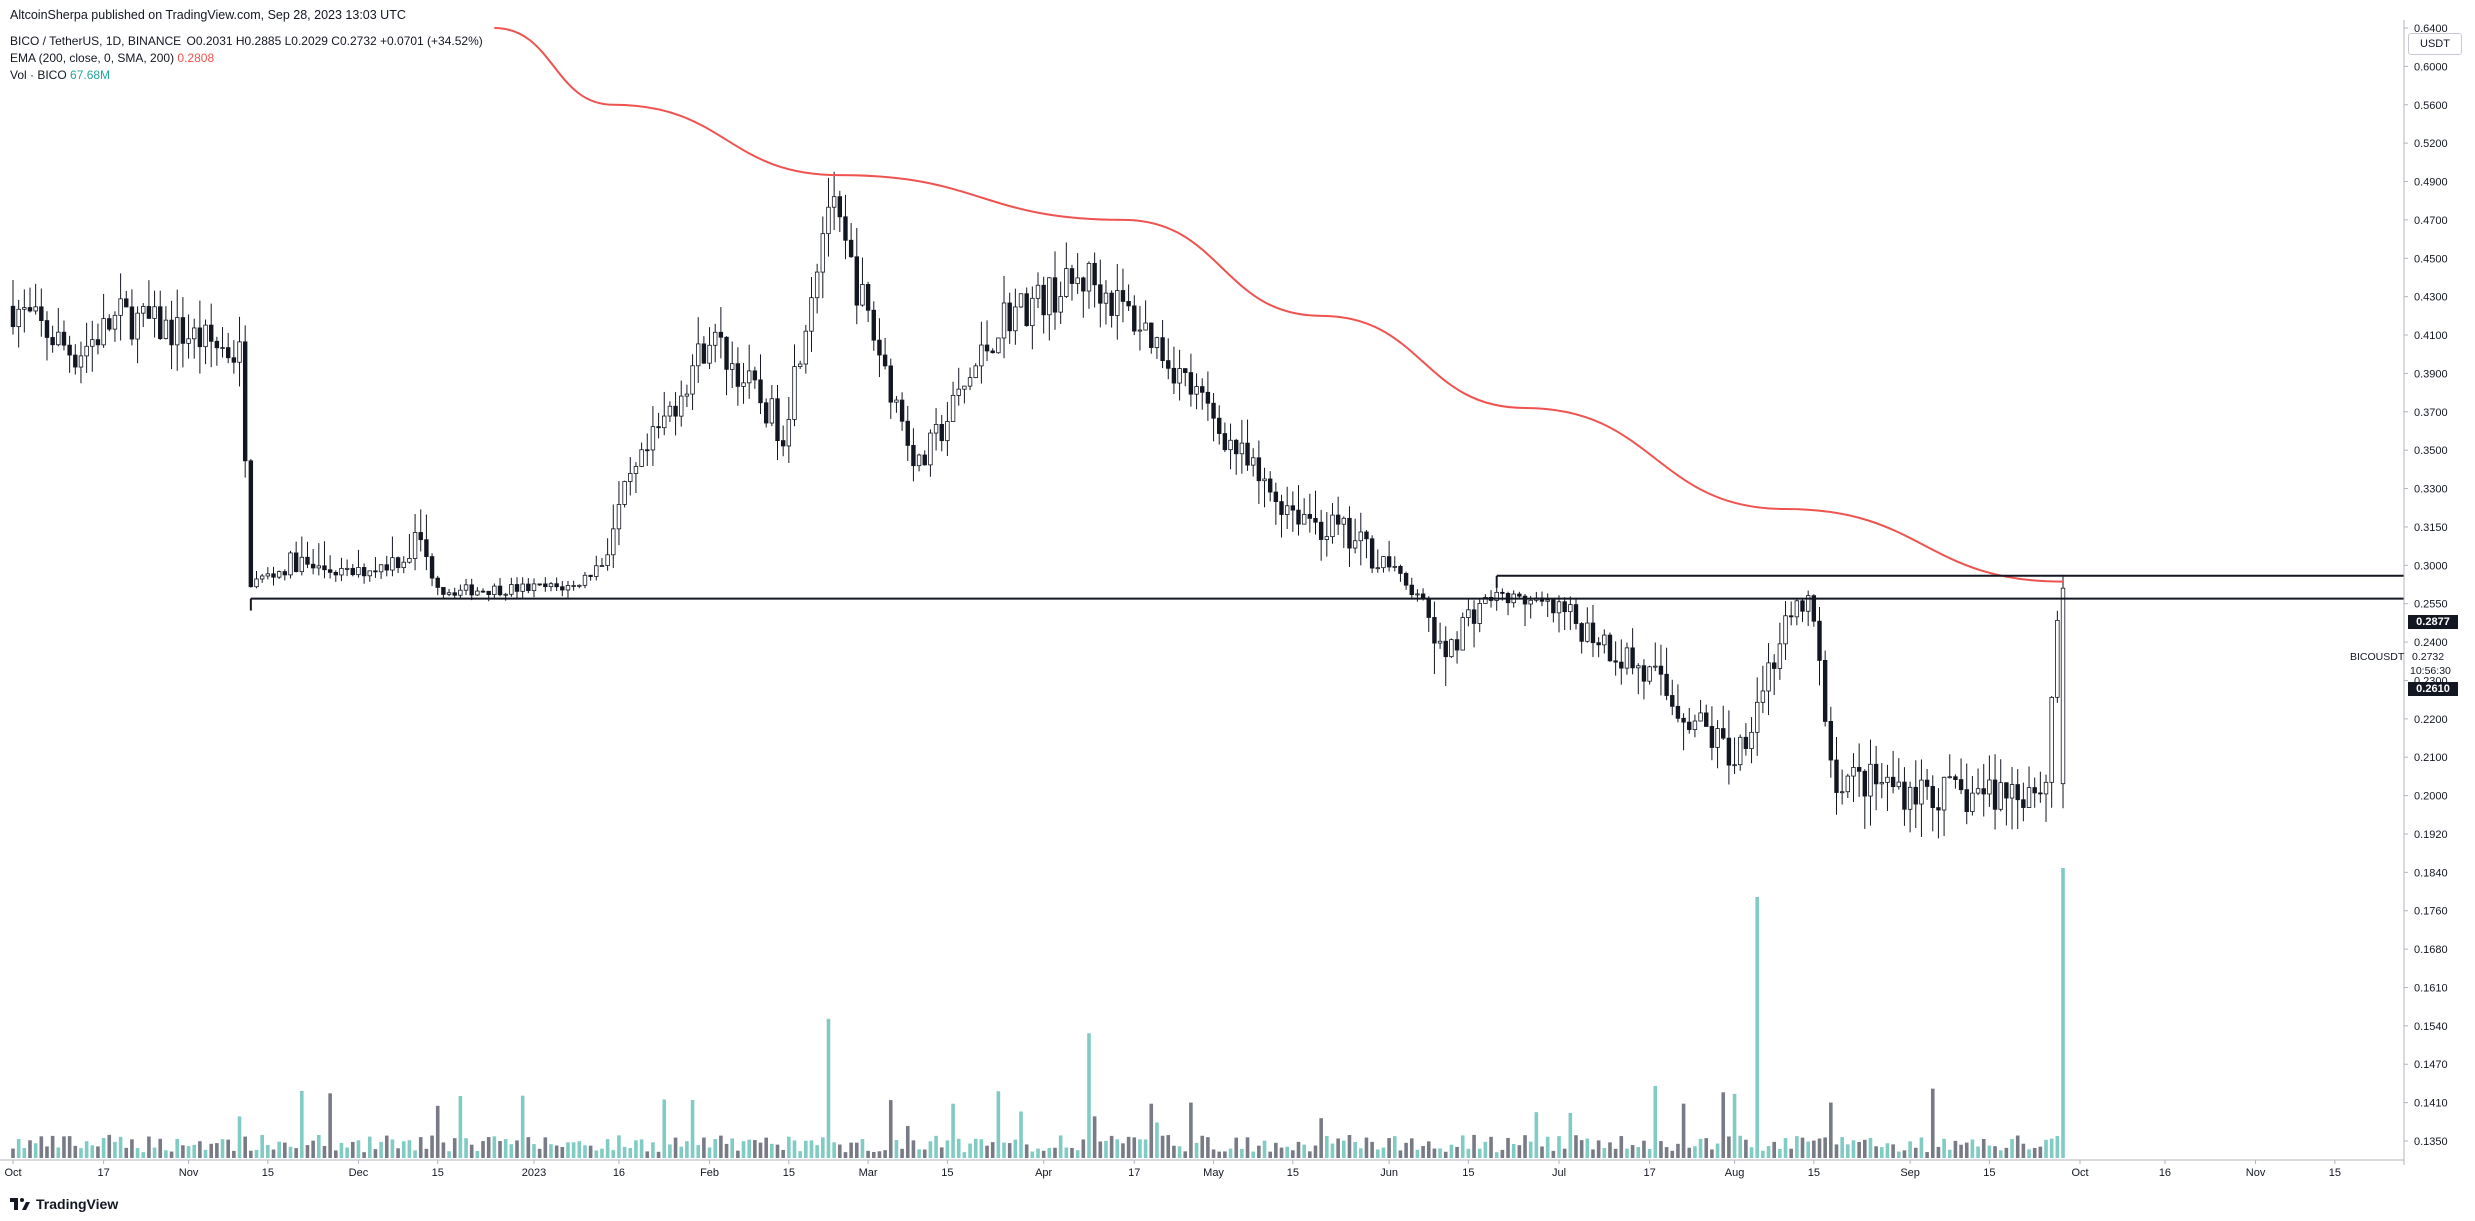  What do you see at coordinates (2431, 566) in the screenshot?
I see `price-tick-label: 0.3000` at bounding box center [2431, 566].